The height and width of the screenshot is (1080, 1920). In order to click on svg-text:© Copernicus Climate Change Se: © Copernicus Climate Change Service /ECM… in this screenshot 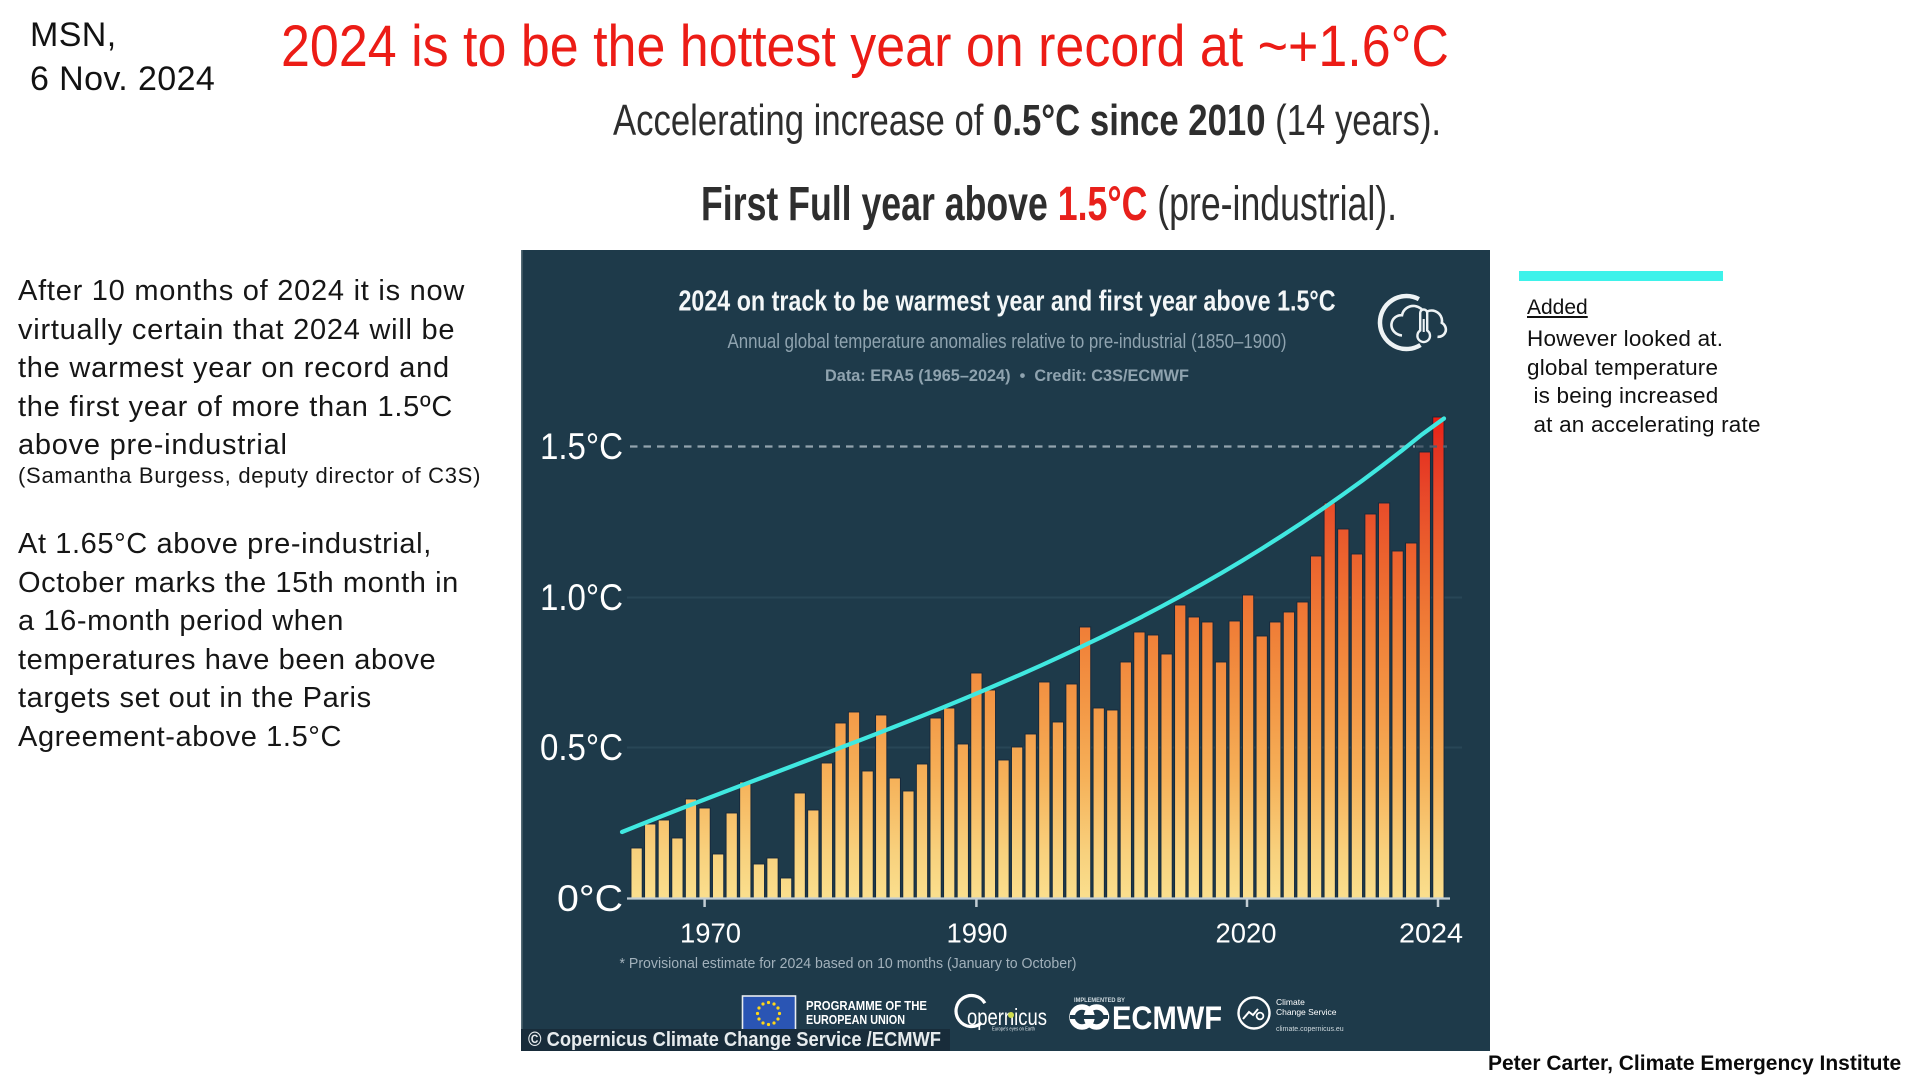, I will do `click(734, 1040)`.